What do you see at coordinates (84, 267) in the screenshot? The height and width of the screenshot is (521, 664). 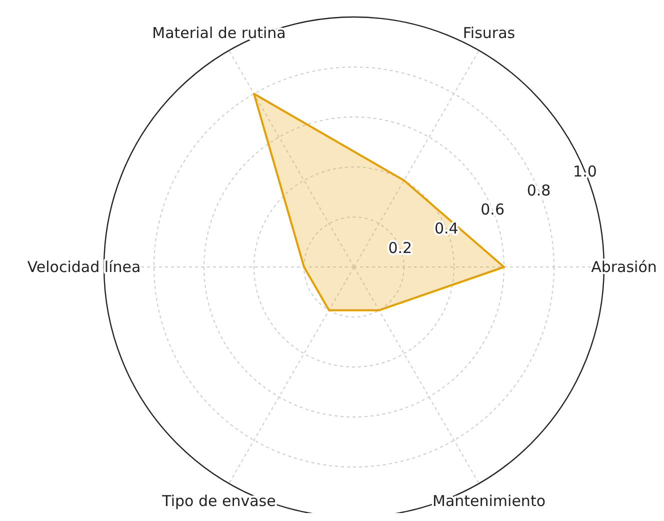 I see `spoke-label: Velocidad línea` at bounding box center [84, 267].